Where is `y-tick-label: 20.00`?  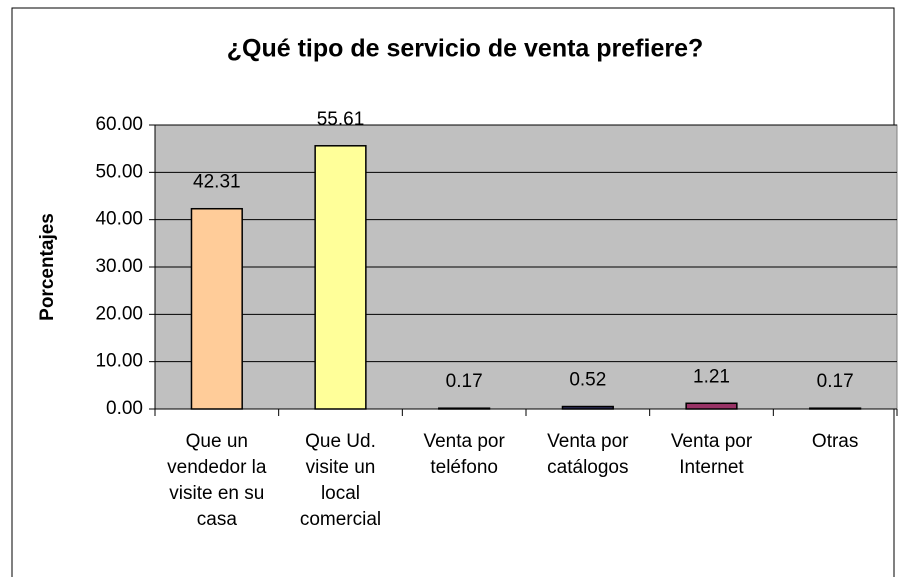
y-tick-label: 20.00 is located at coordinates (119, 313).